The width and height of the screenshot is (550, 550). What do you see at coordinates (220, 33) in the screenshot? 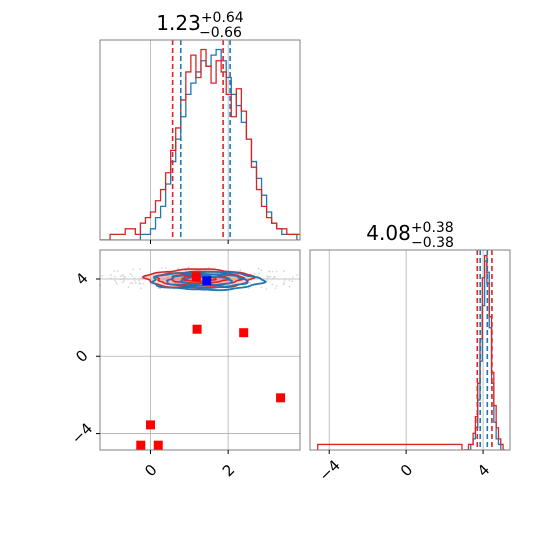
I see `title-lower-error-top-left: −0.66` at bounding box center [220, 33].